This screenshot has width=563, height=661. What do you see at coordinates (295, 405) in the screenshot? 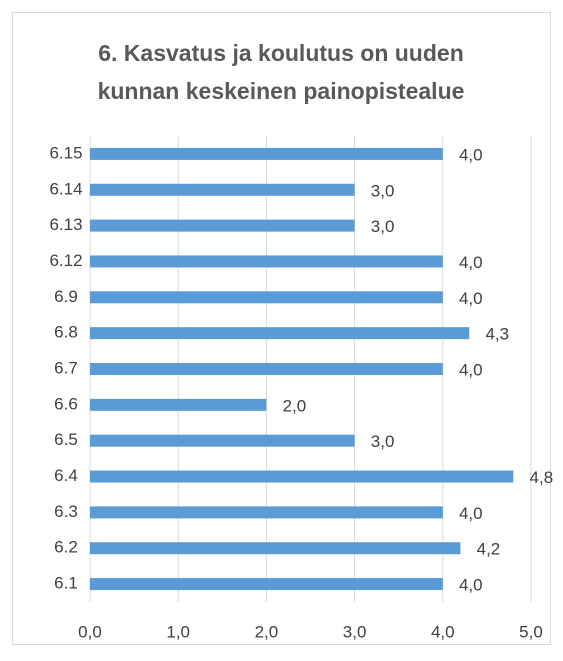
I see `value-label: 2,0` at bounding box center [295, 405].